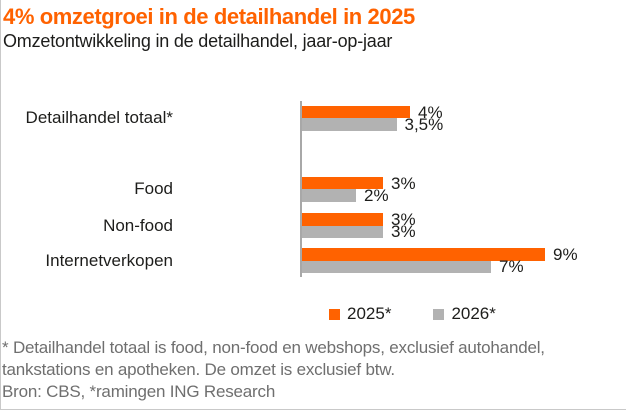 The width and height of the screenshot is (626, 417). I want to click on value-label-2025: 9%, so click(565, 254).